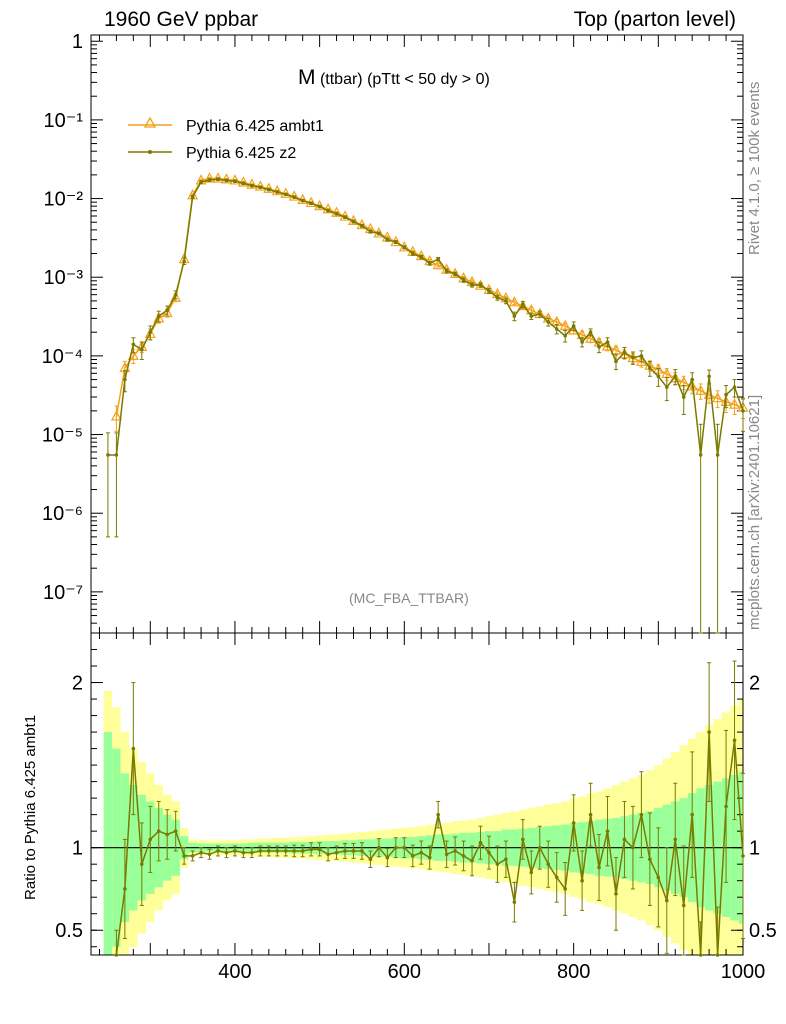 The width and height of the screenshot is (786, 1024). What do you see at coordinates (754, 849) in the screenshot?
I see `ratio-y-tick-label-right: 1` at bounding box center [754, 849].